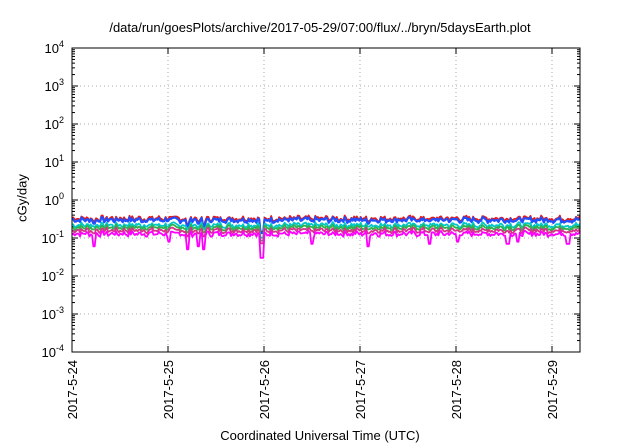 The height and width of the screenshot is (448, 640). What do you see at coordinates (360, 389) in the screenshot?
I see `x-tick-label: 2017-5-27` at bounding box center [360, 389].